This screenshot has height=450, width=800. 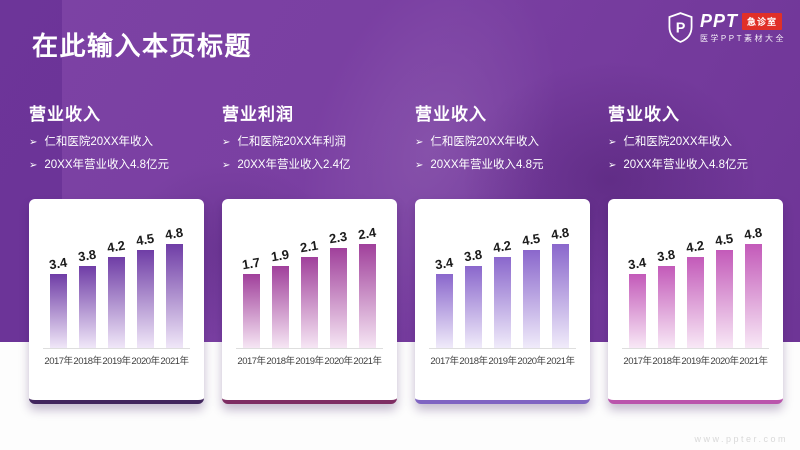 What do you see at coordinates (58, 263) in the screenshot?
I see `bar-value-label: 3.4` at bounding box center [58, 263].